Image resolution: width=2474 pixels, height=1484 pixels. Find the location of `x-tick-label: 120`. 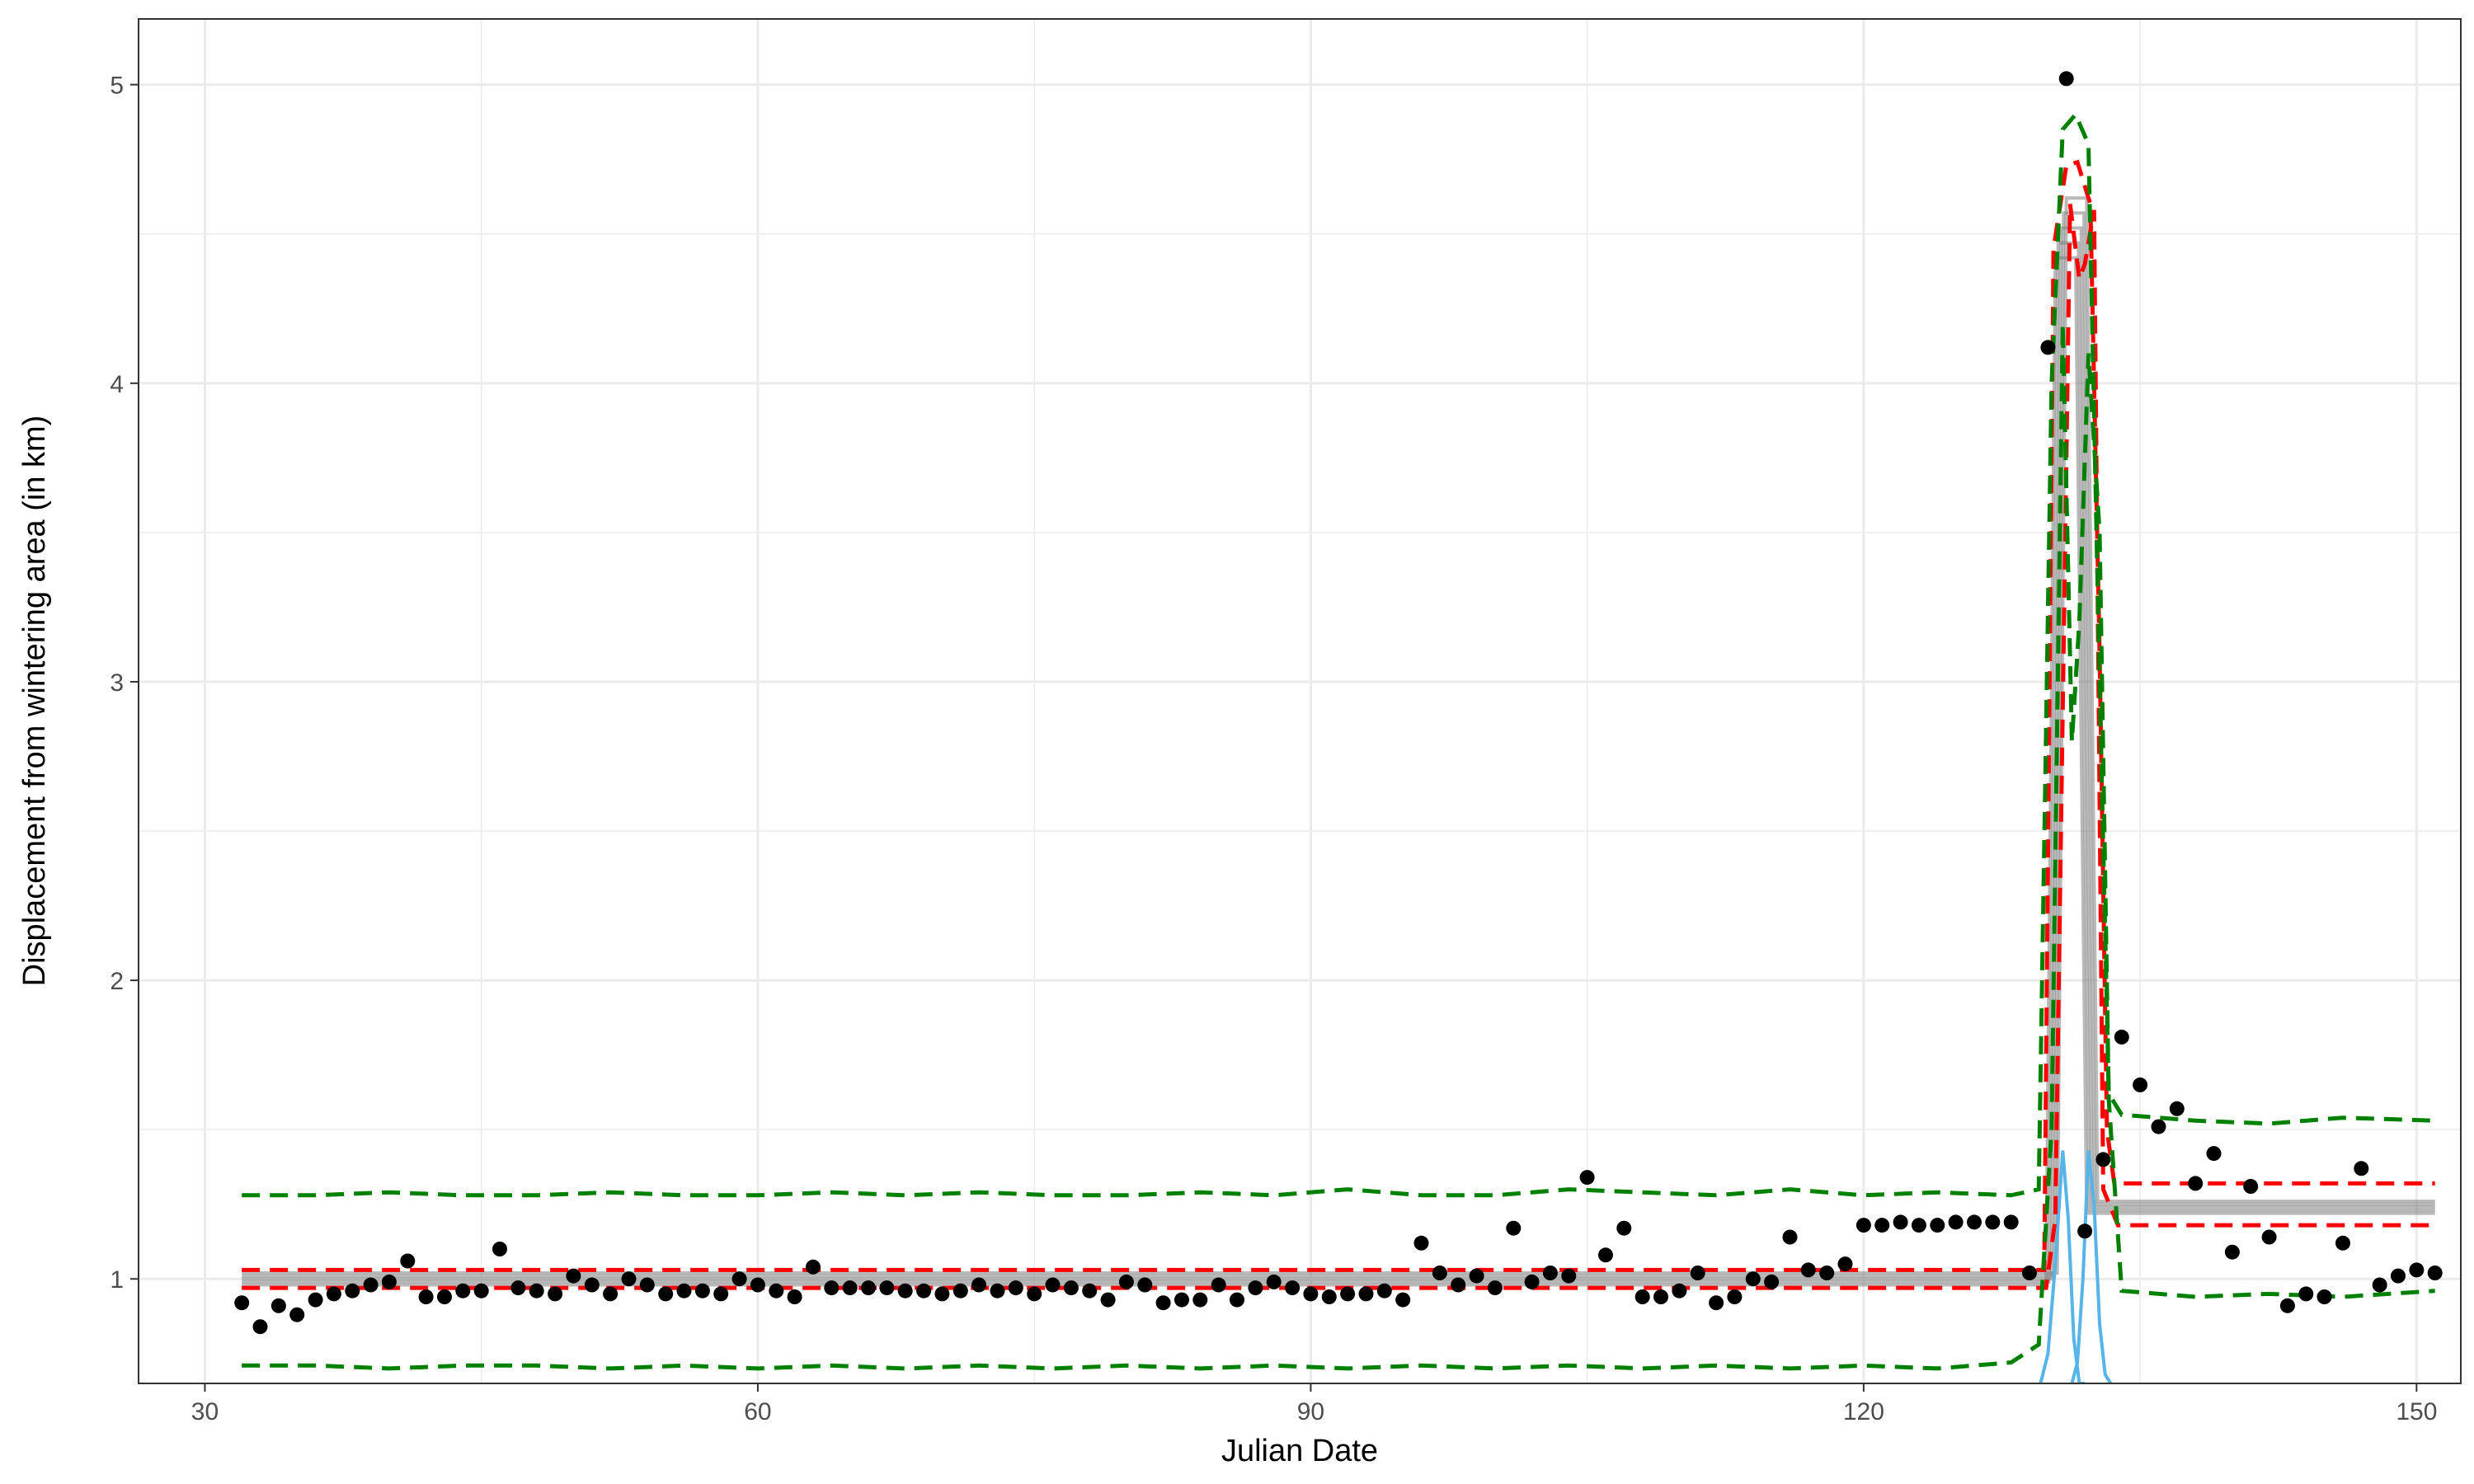

x-tick-label: 120 is located at coordinates (1863, 1411).